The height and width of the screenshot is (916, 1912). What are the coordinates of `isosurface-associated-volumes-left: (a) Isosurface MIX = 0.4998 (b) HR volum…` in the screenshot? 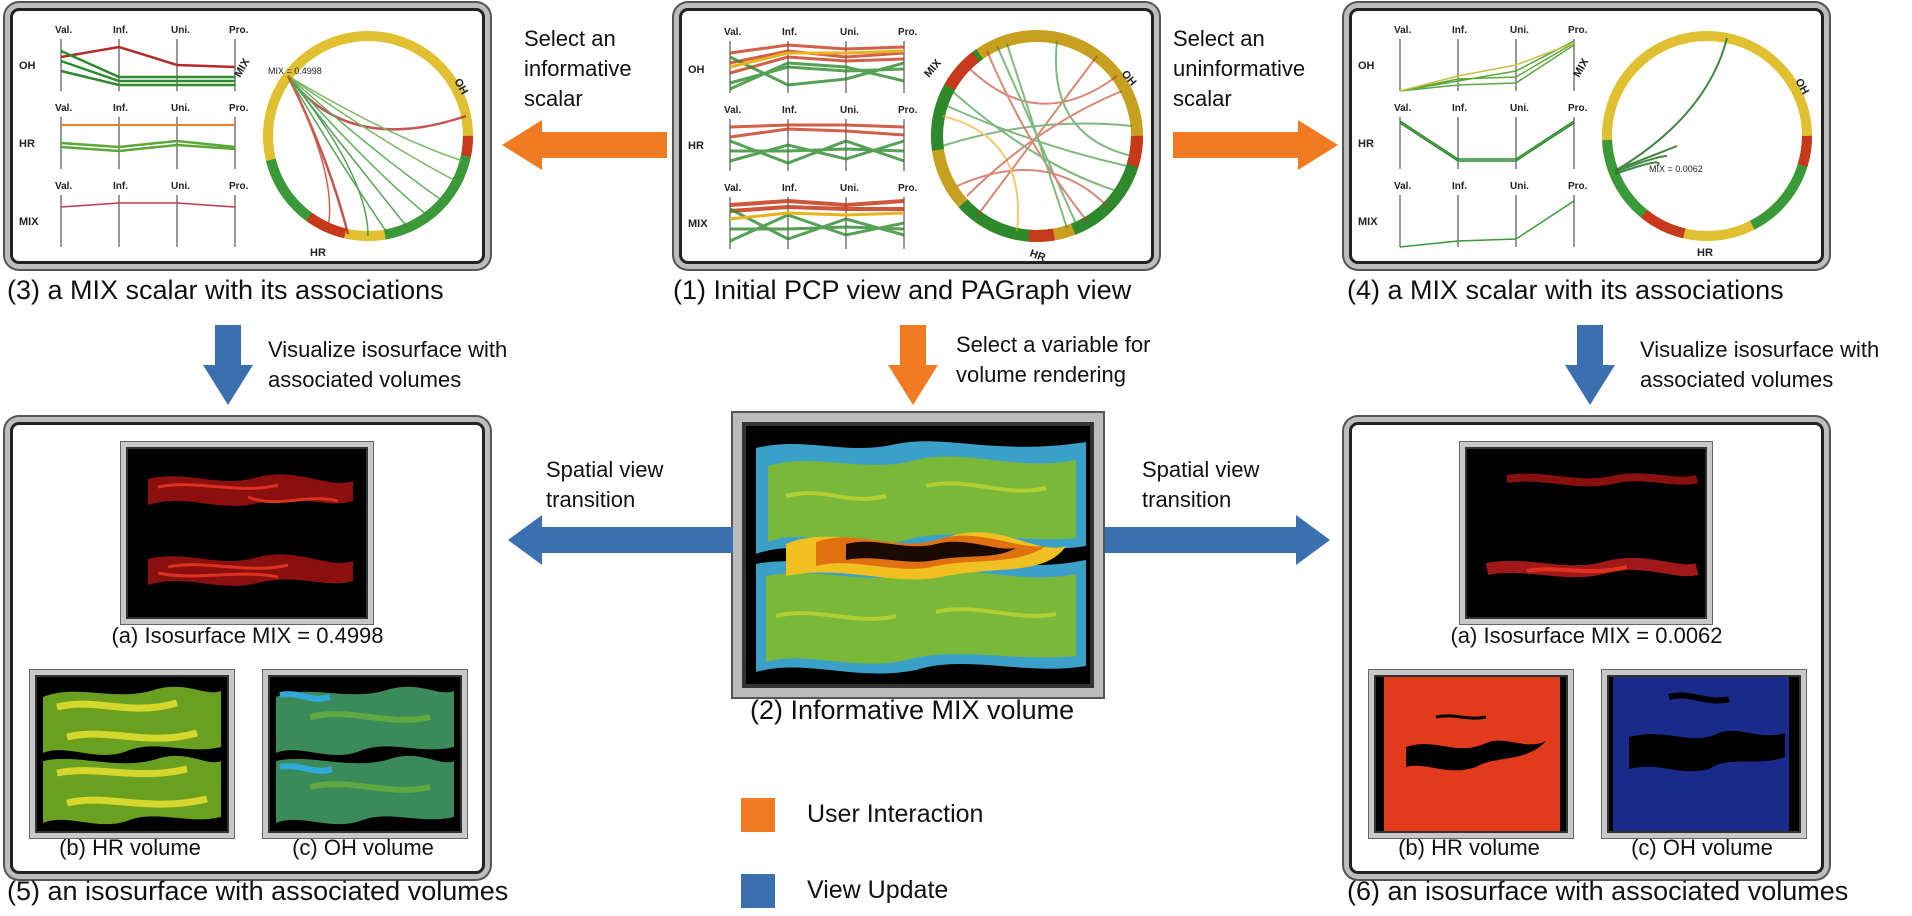 It's located at (247, 648).